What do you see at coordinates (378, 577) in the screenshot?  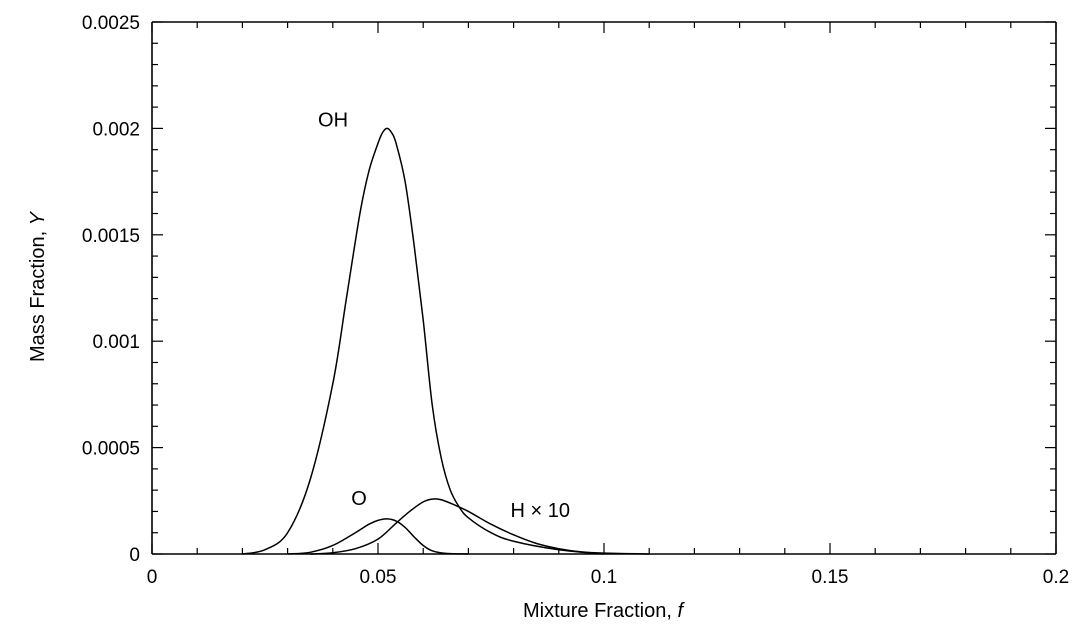 I see `x-tick-label: 0.05` at bounding box center [378, 577].